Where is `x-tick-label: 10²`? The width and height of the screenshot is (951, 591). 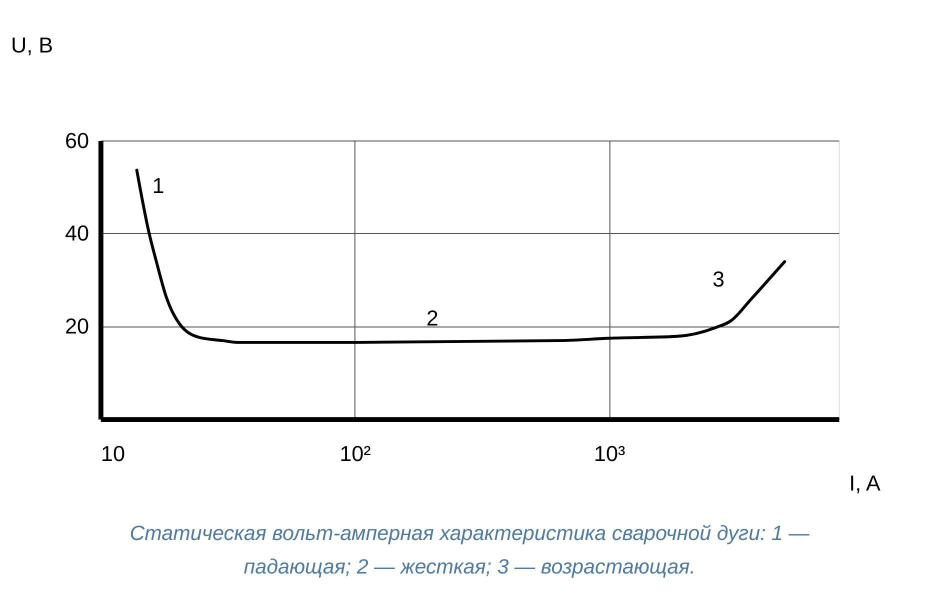
x-tick-label: 10² is located at coordinates (355, 453).